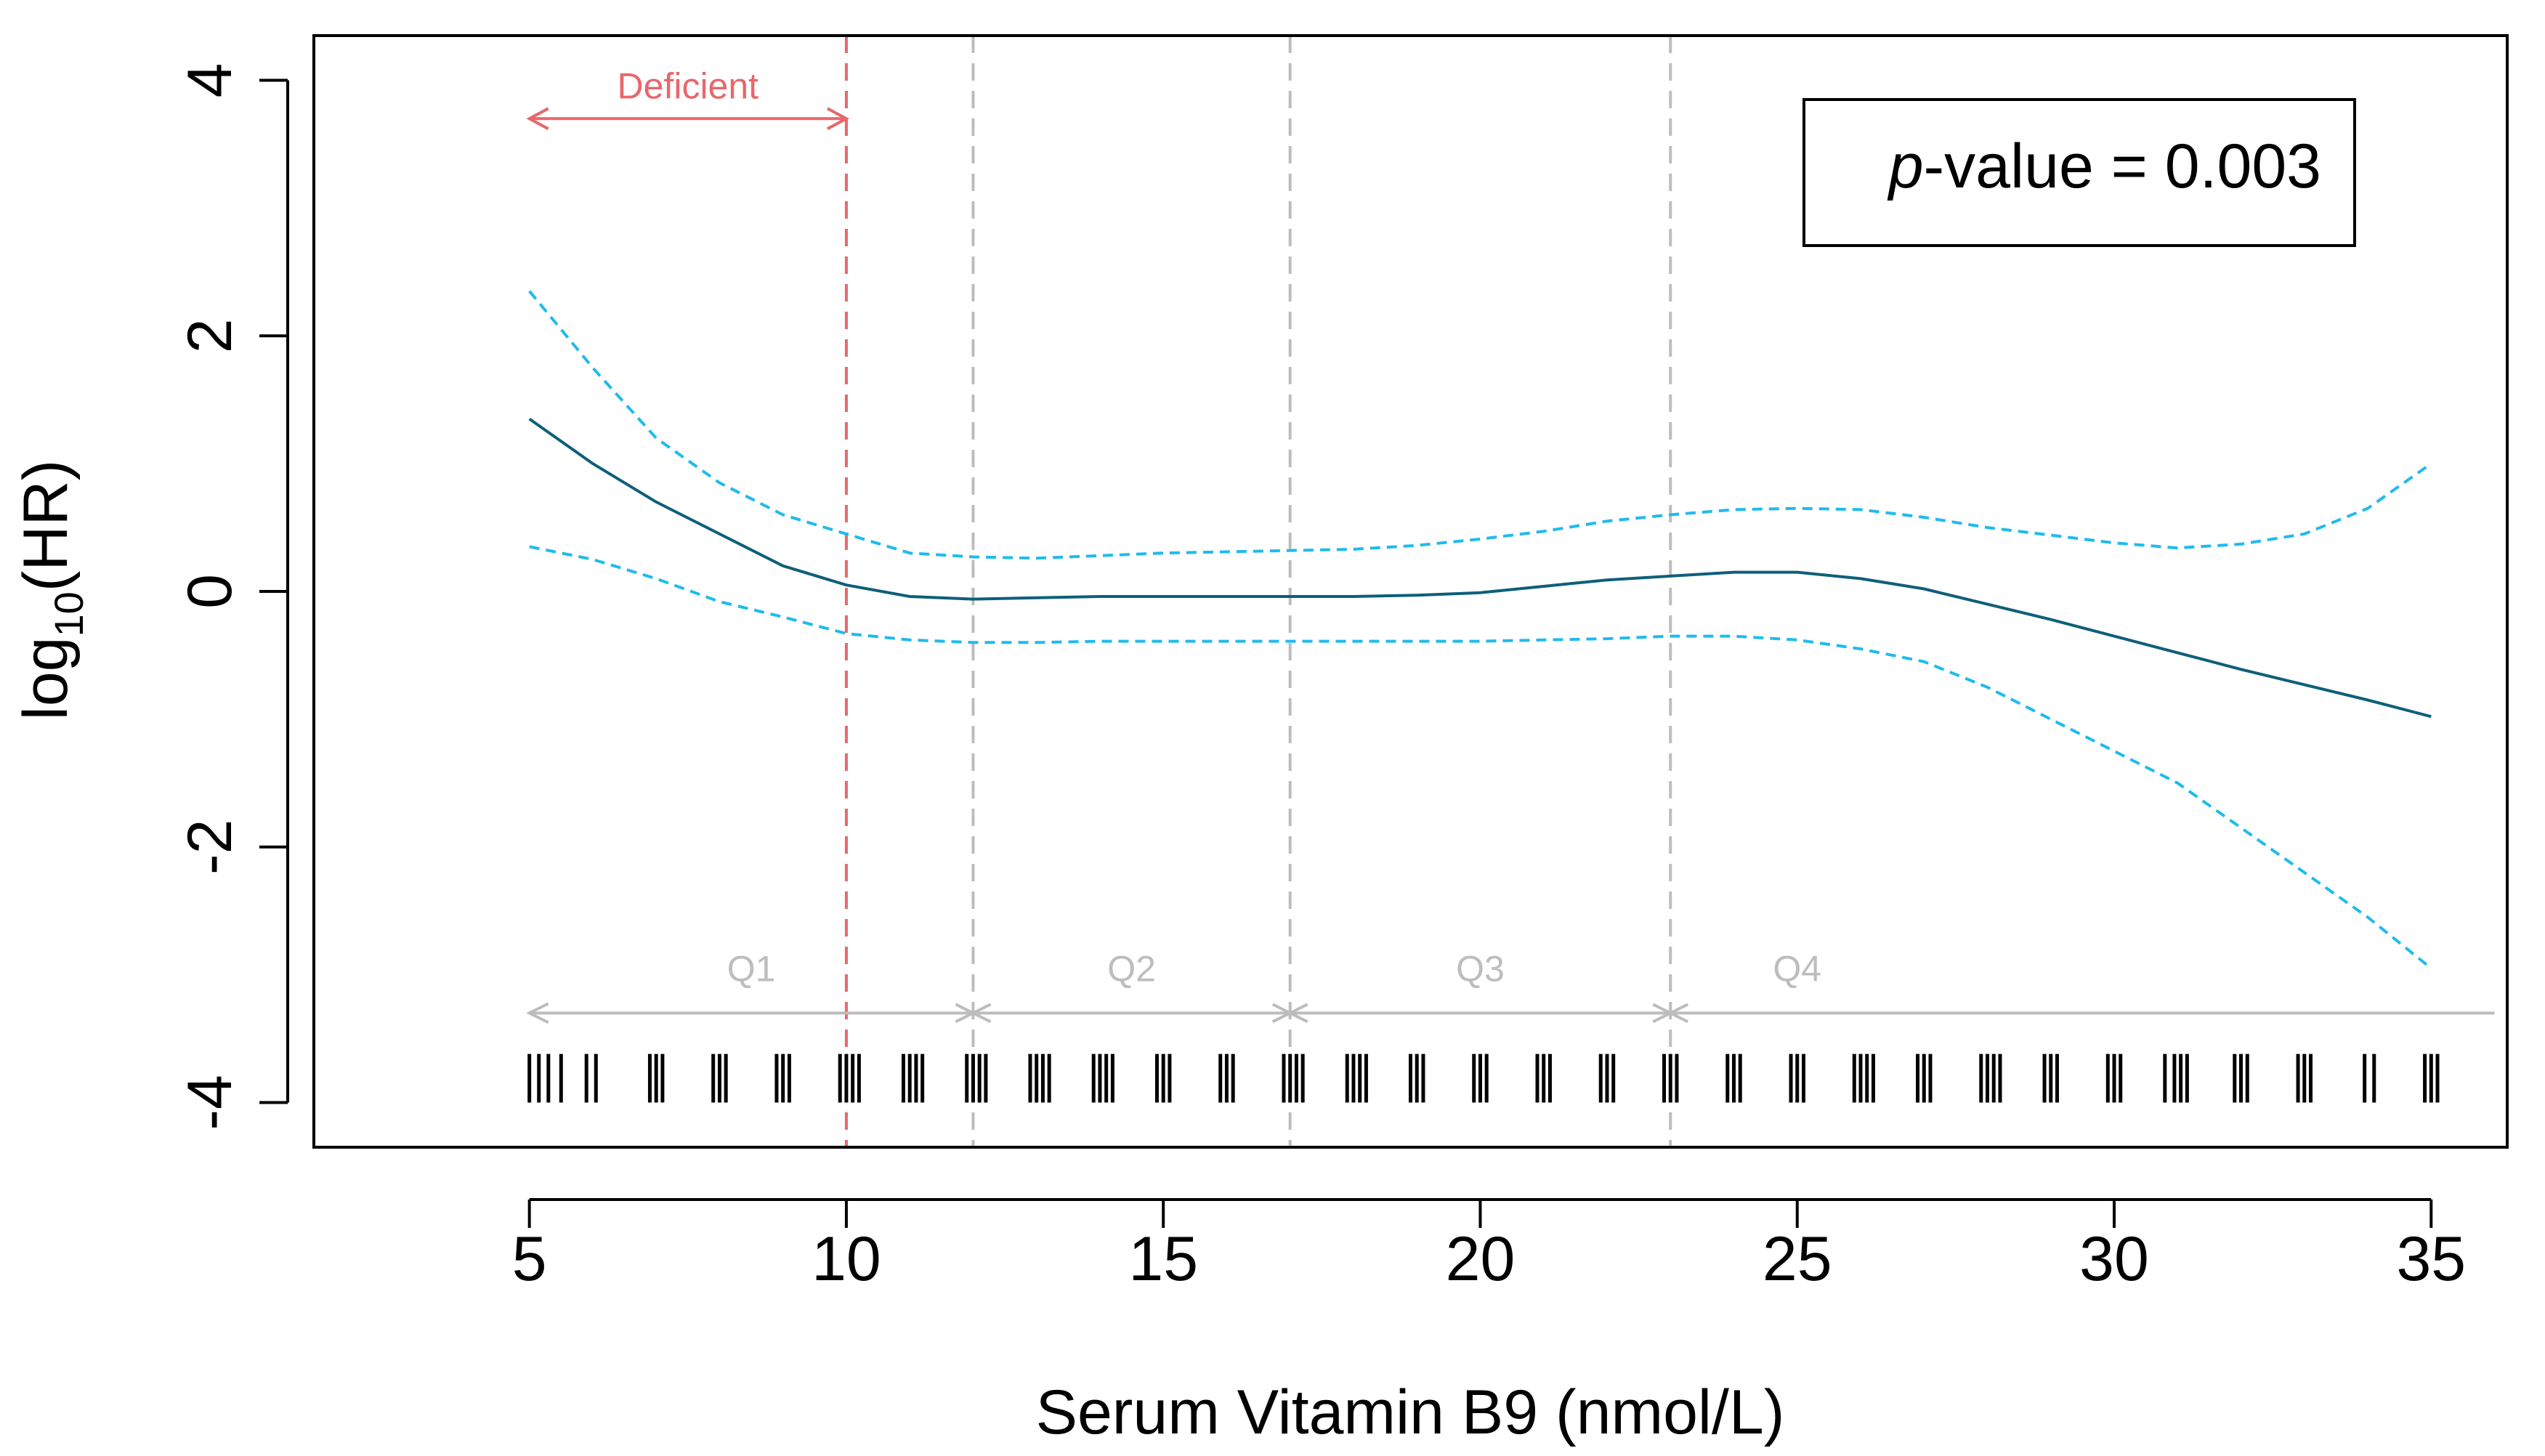 The width and height of the screenshot is (2545, 1456). Describe the element at coordinates (1131, 968) in the screenshot. I see `quartile-label-q2: Q2` at that location.